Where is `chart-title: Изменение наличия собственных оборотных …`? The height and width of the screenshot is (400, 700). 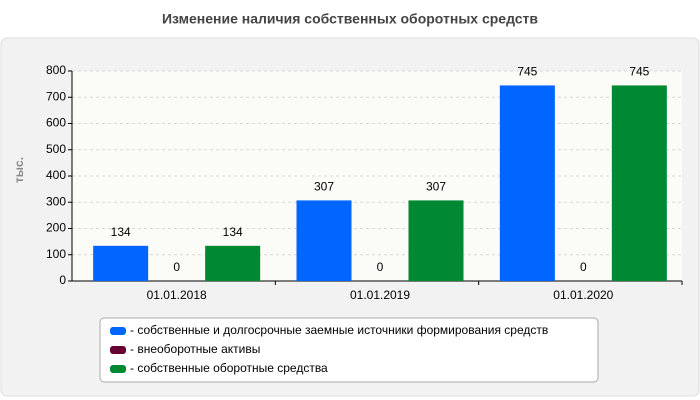
chart-title: Изменение наличия собственных оборотных … is located at coordinates (350, 19).